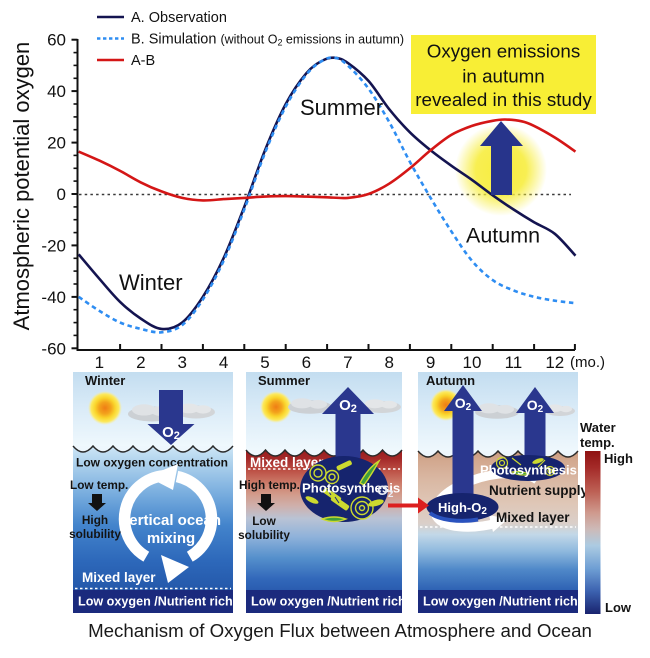 Image resolution: width=650 pixels, height=658 pixels. Describe the element at coordinates (99, 362) in the screenshot. I see `svg-text: 1` at that location.